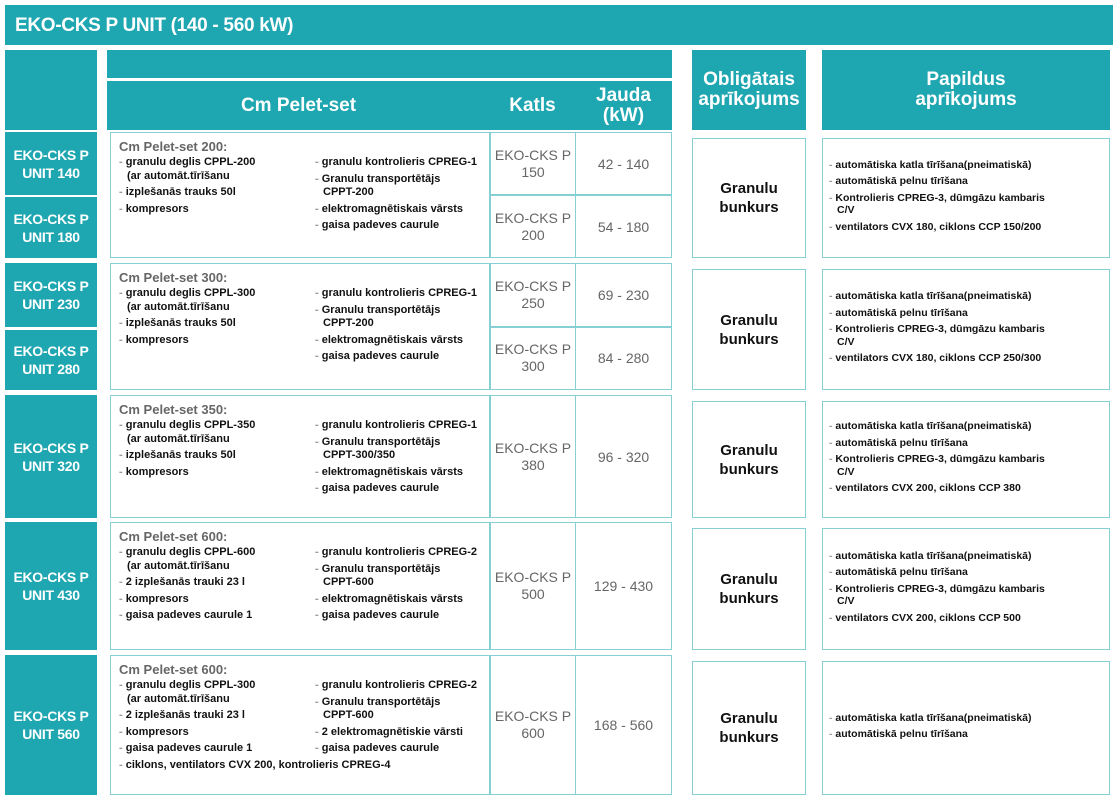  I want to click on header-papildus: Papildus aprīkojums, so click(966, 90).